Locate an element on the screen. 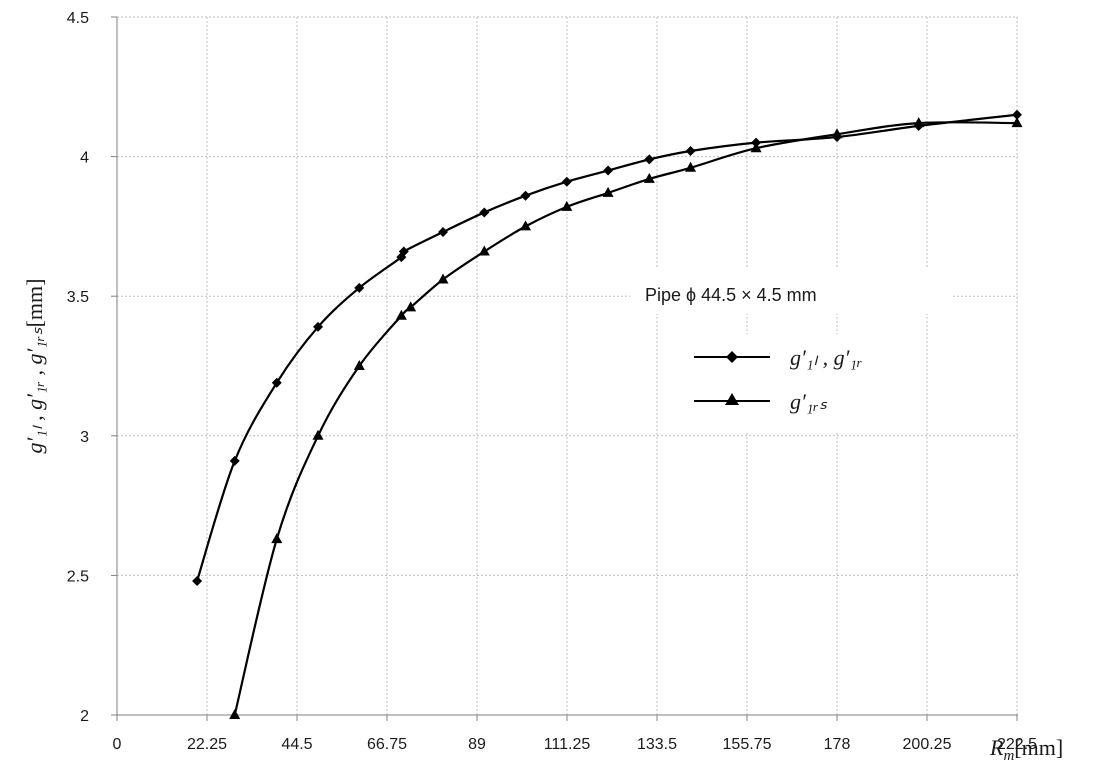  legend-entry-2: g′₁ᵣₛ is located at coordinates (761, 401).